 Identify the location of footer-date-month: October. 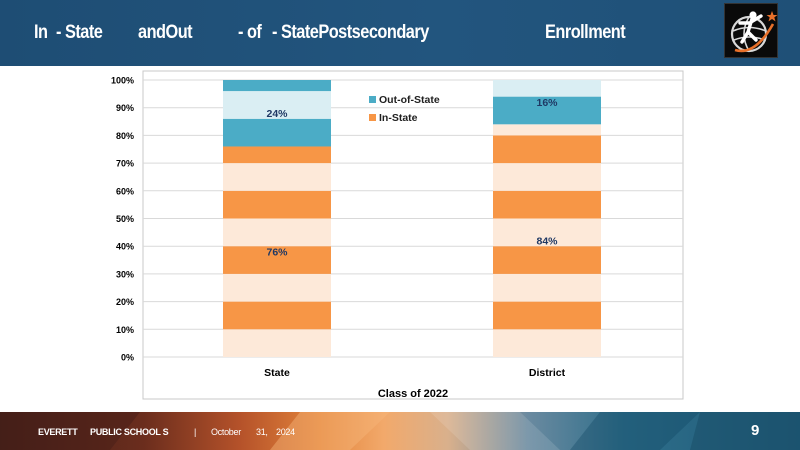
(226, 432).